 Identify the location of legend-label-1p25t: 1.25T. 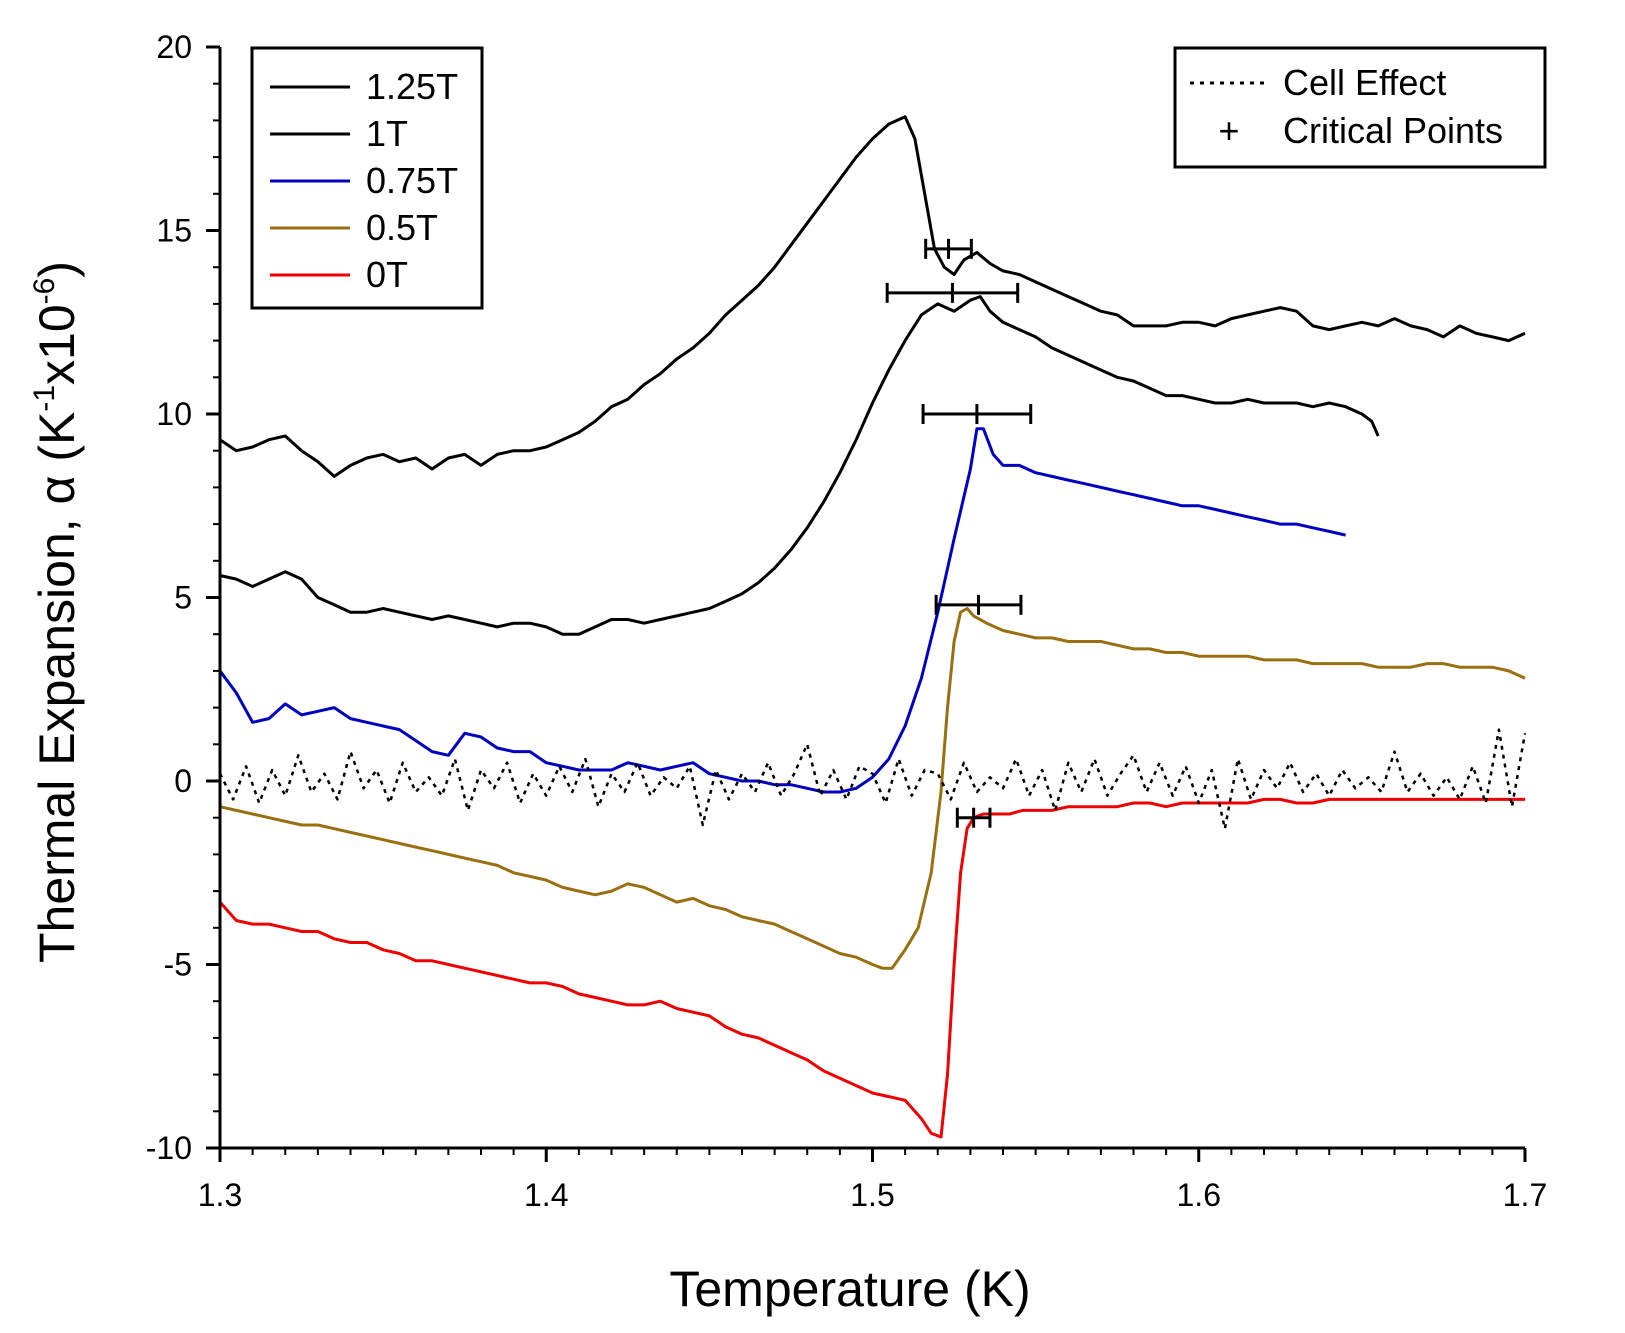
(412, 86).